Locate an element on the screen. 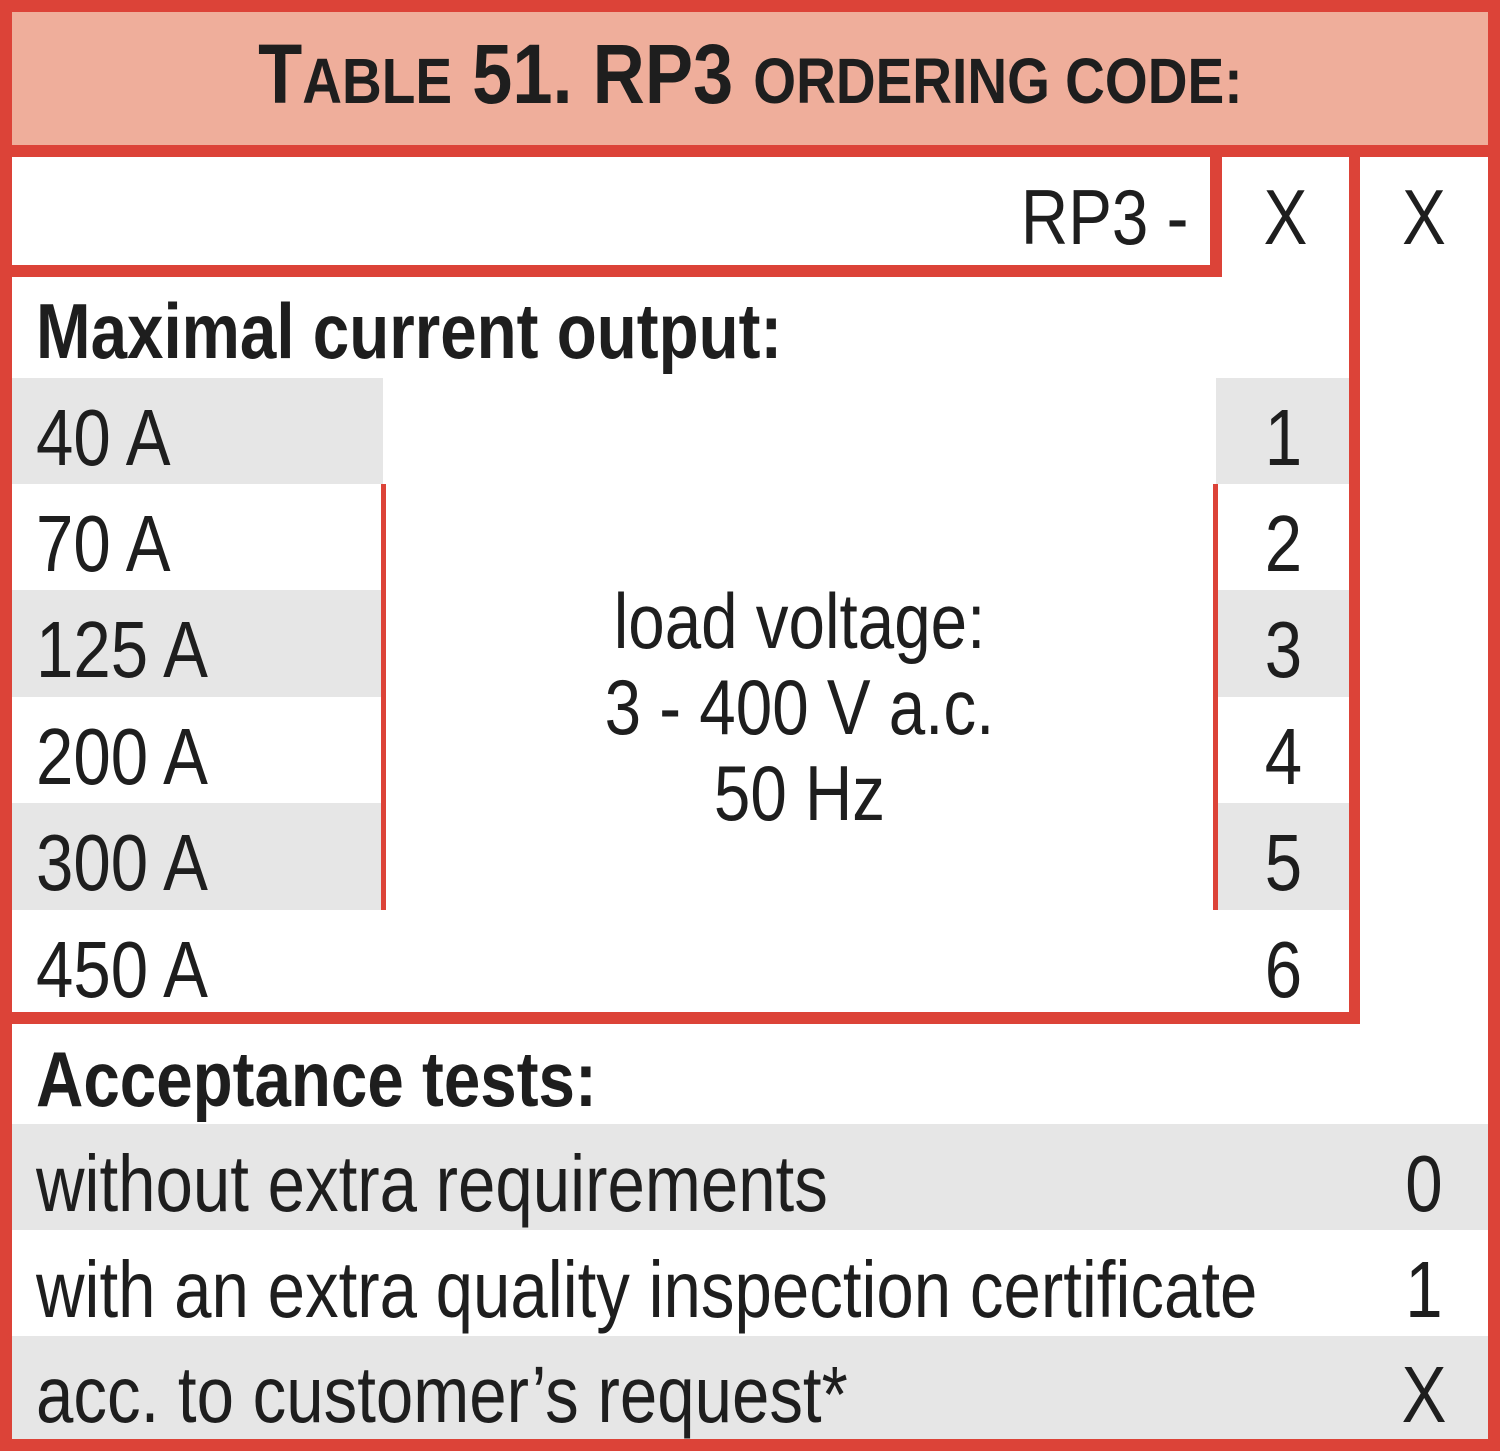  note-line: 3 - 400 V a.c. is located at coordinates (799, 707).